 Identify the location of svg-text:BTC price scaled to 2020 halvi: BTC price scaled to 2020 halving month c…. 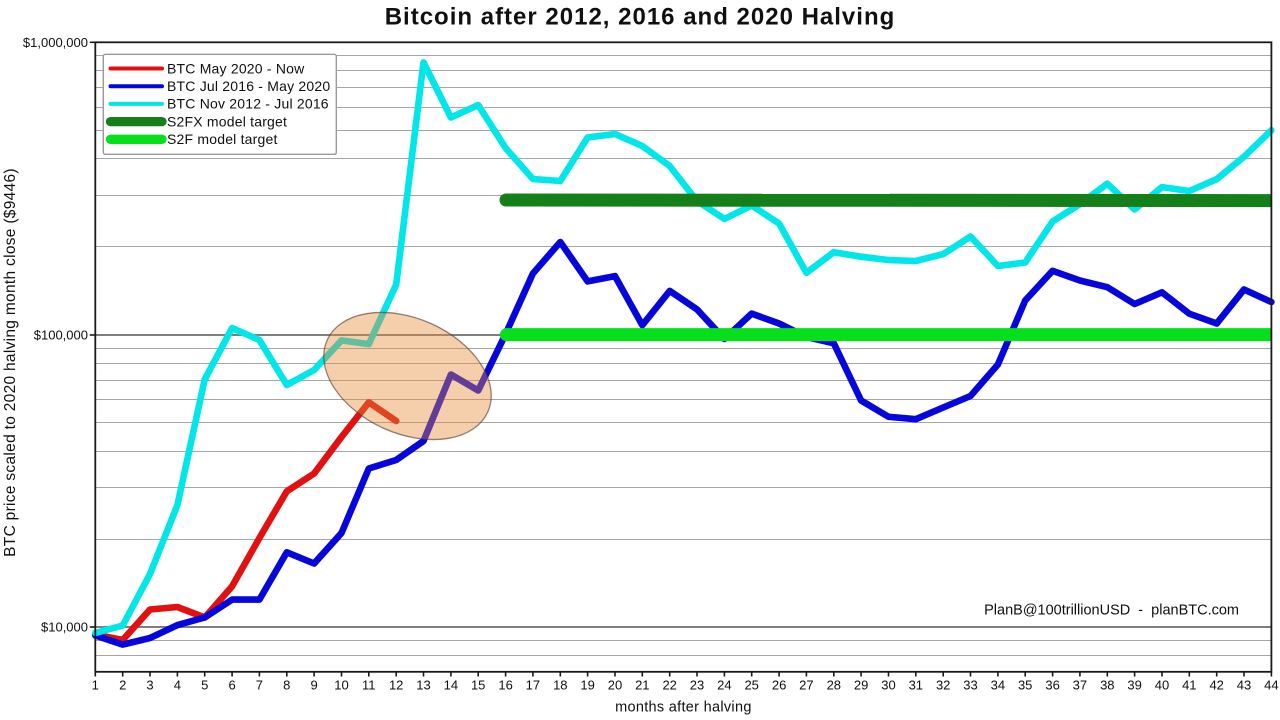
(10, 362).